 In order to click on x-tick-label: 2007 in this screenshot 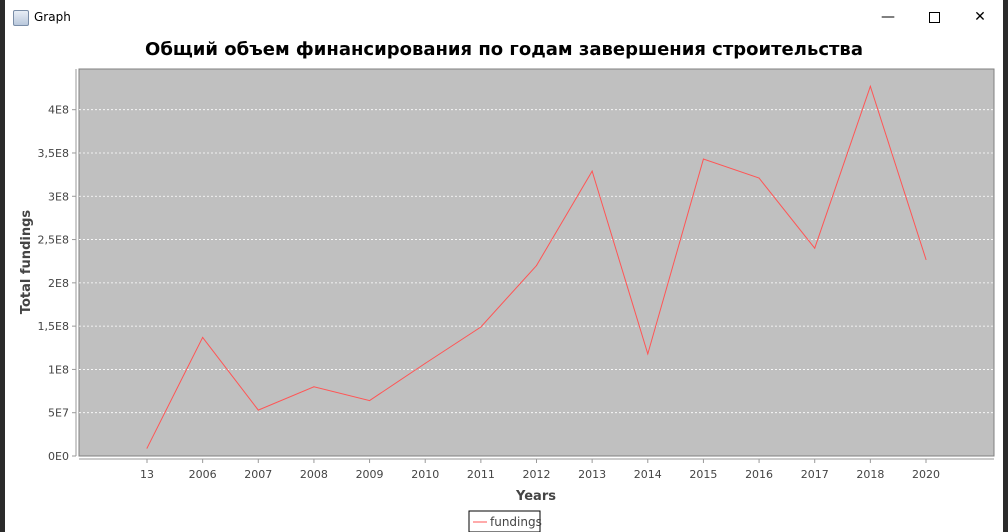, I will do `click(258, 474)`.